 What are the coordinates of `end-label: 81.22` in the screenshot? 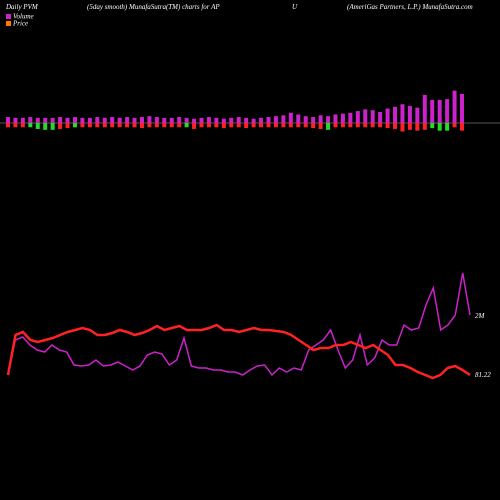 It's located at (483, 375).